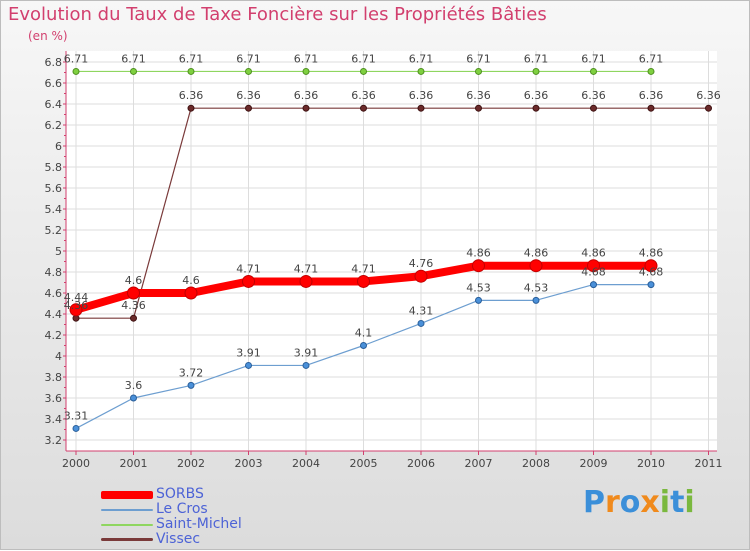  I want to click on y-axis-unit-label: (en %), so click(48, 36).